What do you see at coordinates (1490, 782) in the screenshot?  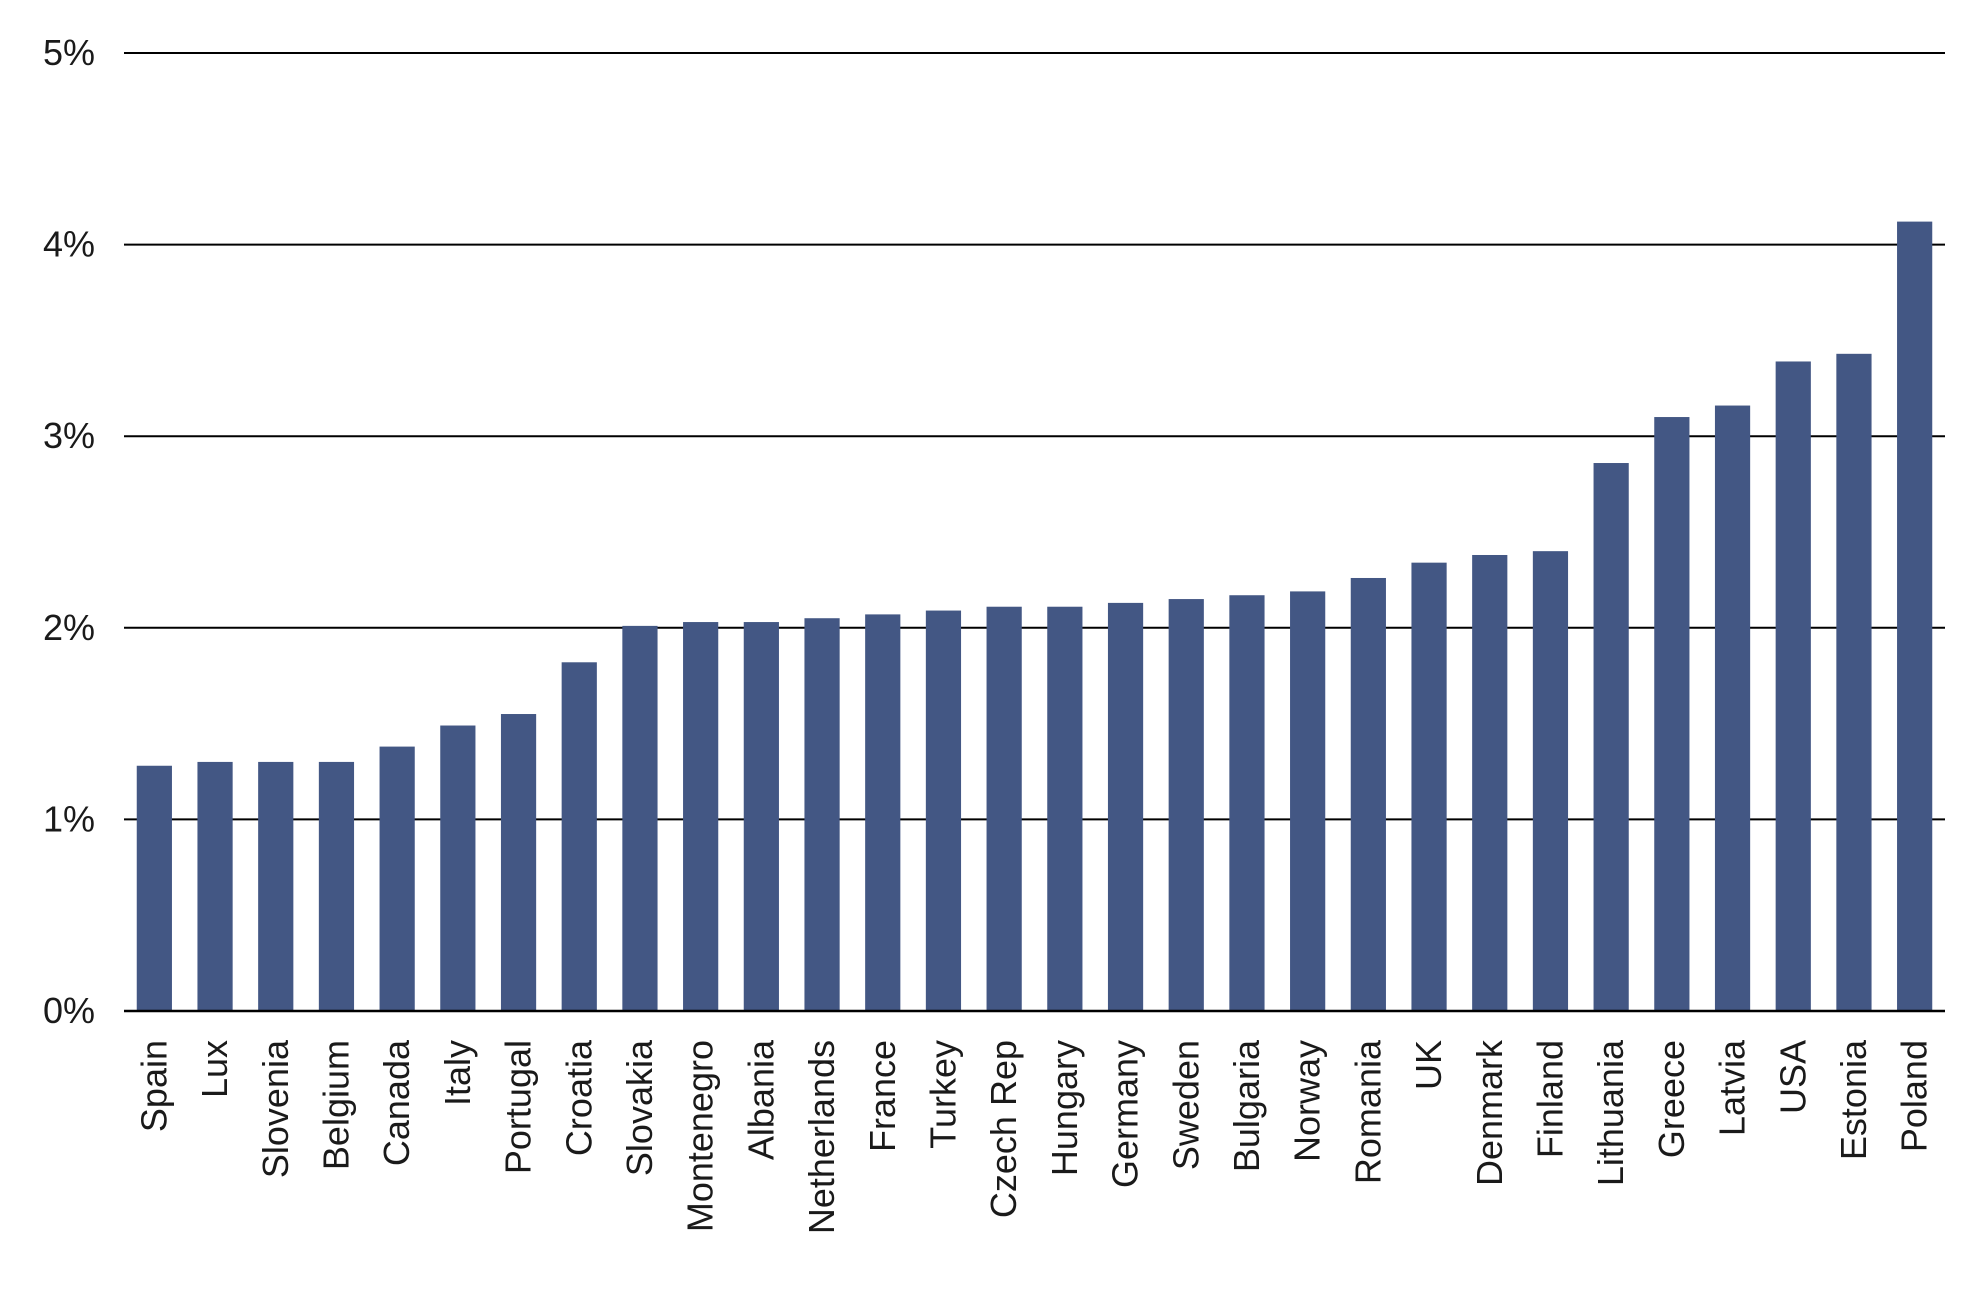 I see `bar-denmark` at bounding box center [1490, 782].